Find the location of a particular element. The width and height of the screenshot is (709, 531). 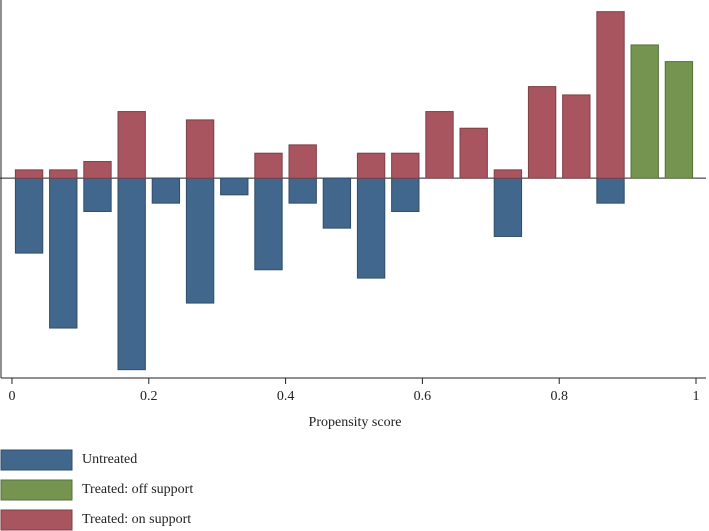

x-tick-label: 0.6 is located at coordinates (423, 396).